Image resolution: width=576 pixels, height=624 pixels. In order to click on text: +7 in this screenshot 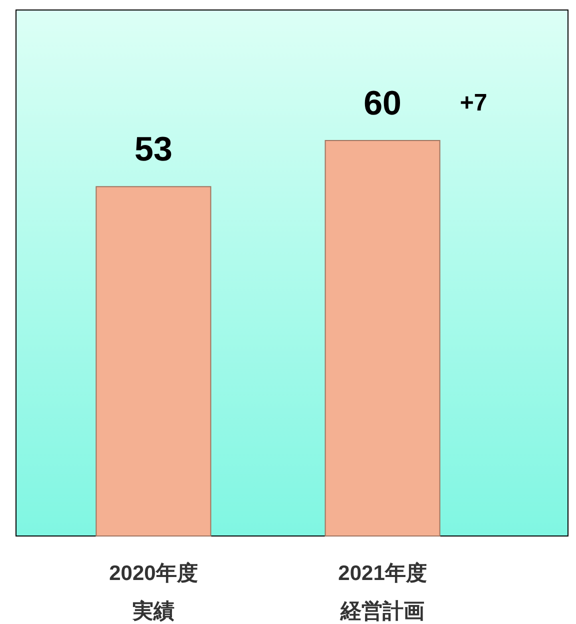, I will do `click(474, 103)`.